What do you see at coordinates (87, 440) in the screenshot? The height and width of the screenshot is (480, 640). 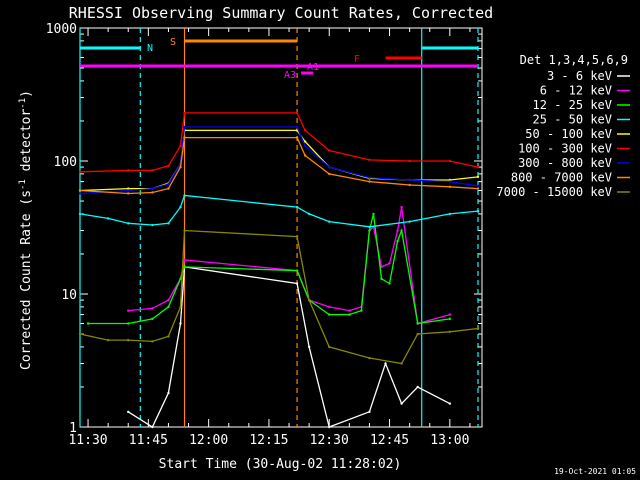 I see `x-tick-label: 11:30` at bounding box center [87, 440].